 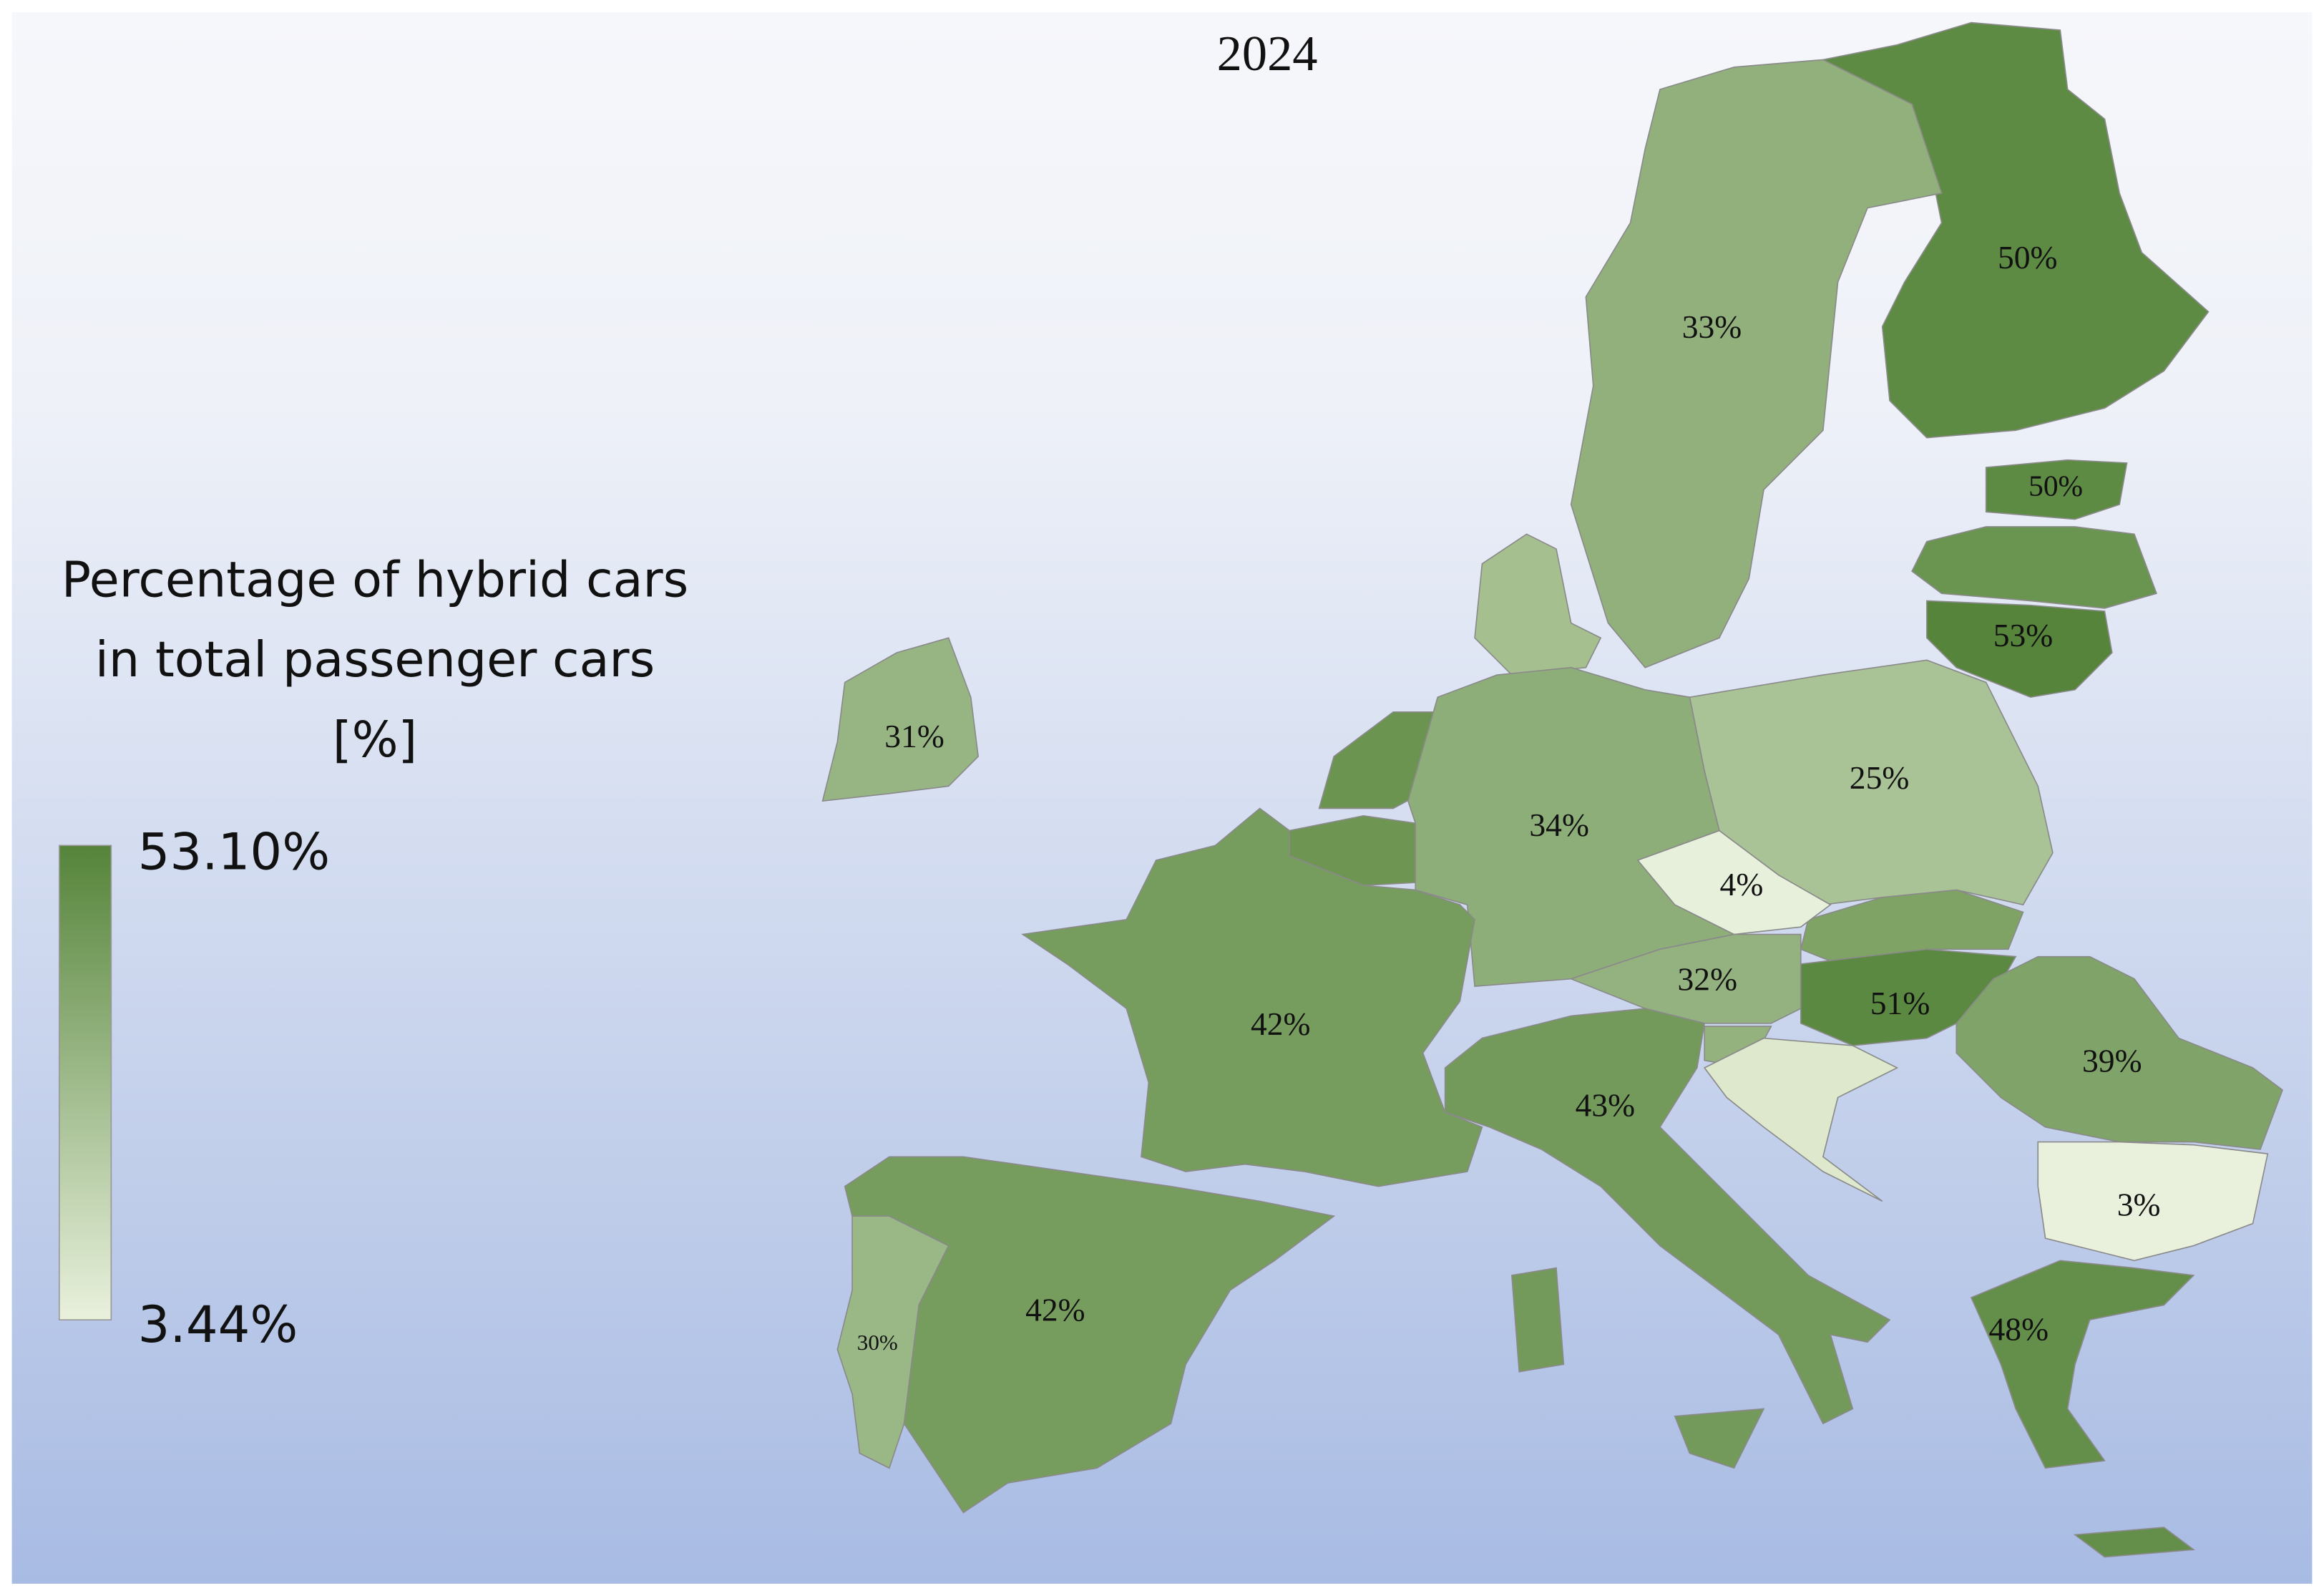 I want to click on legend-min-label: 3.44%, so click(x=218, y=1324).